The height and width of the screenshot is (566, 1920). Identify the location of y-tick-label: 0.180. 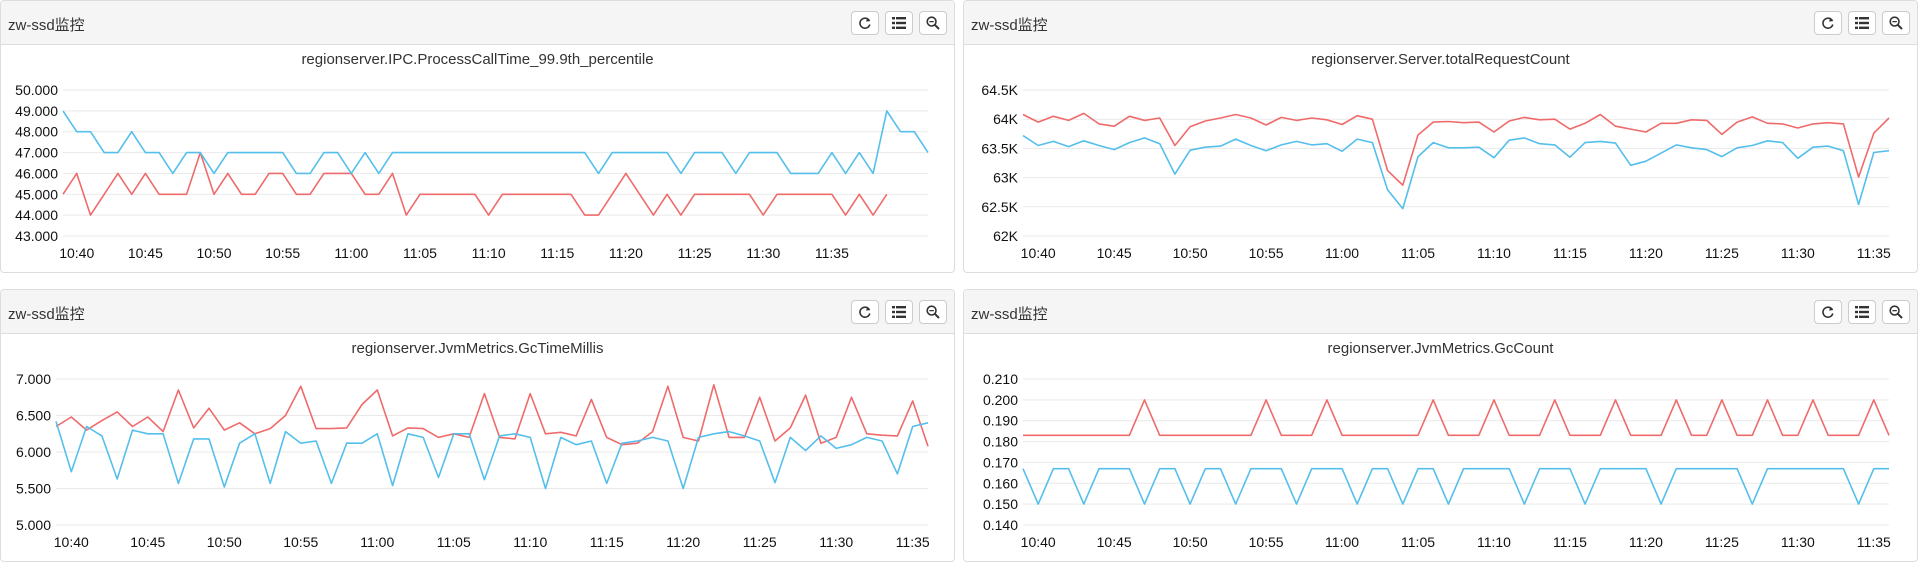
(1000, 442).